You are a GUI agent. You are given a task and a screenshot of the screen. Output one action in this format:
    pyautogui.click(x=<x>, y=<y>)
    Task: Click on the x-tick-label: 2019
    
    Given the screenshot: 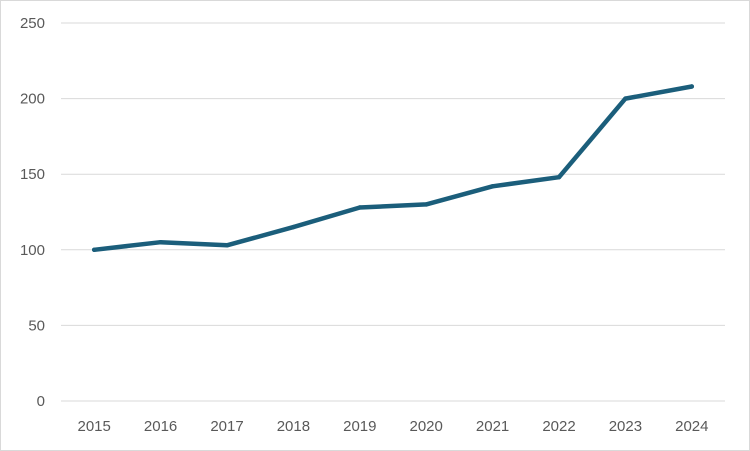 What is the action you would take?
    pyautogui.click(x=359, y=426)
    